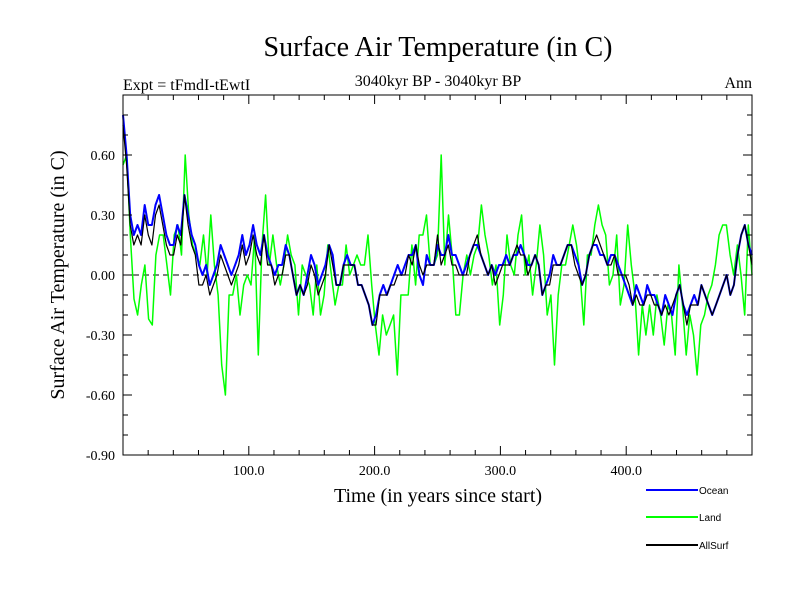 The height and width of the screenshot is (600, 800). What do you see at coordinates (58, 274) in the screenshot?
I see `y-axis-label: Surface Air Temperature (in C)` at bounding box center [58, 274].